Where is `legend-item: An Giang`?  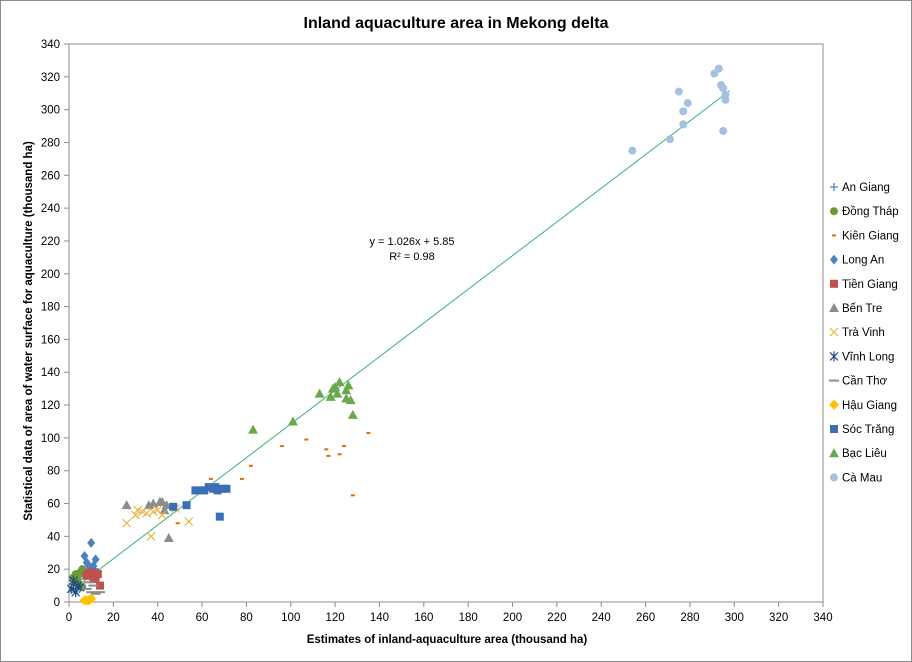 legend-item: An Giang is located at coordinates (860, 188).